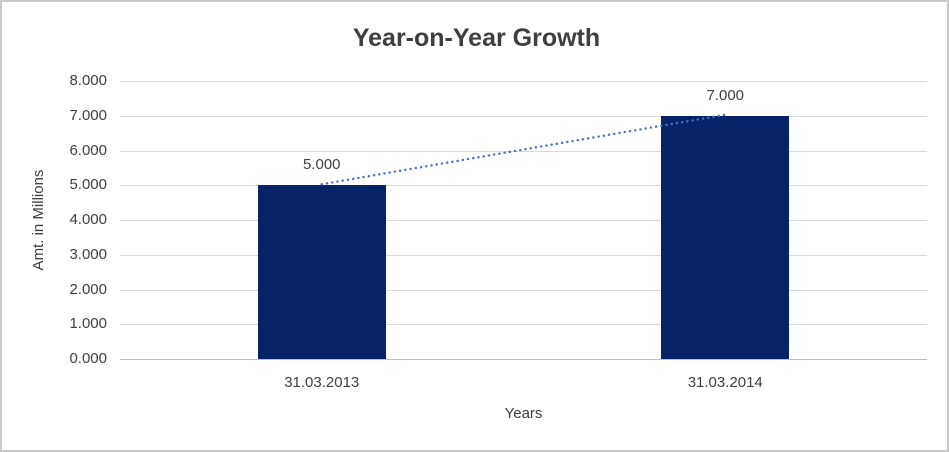  I want to click on x-axis-title: Years, so click(523, 413).